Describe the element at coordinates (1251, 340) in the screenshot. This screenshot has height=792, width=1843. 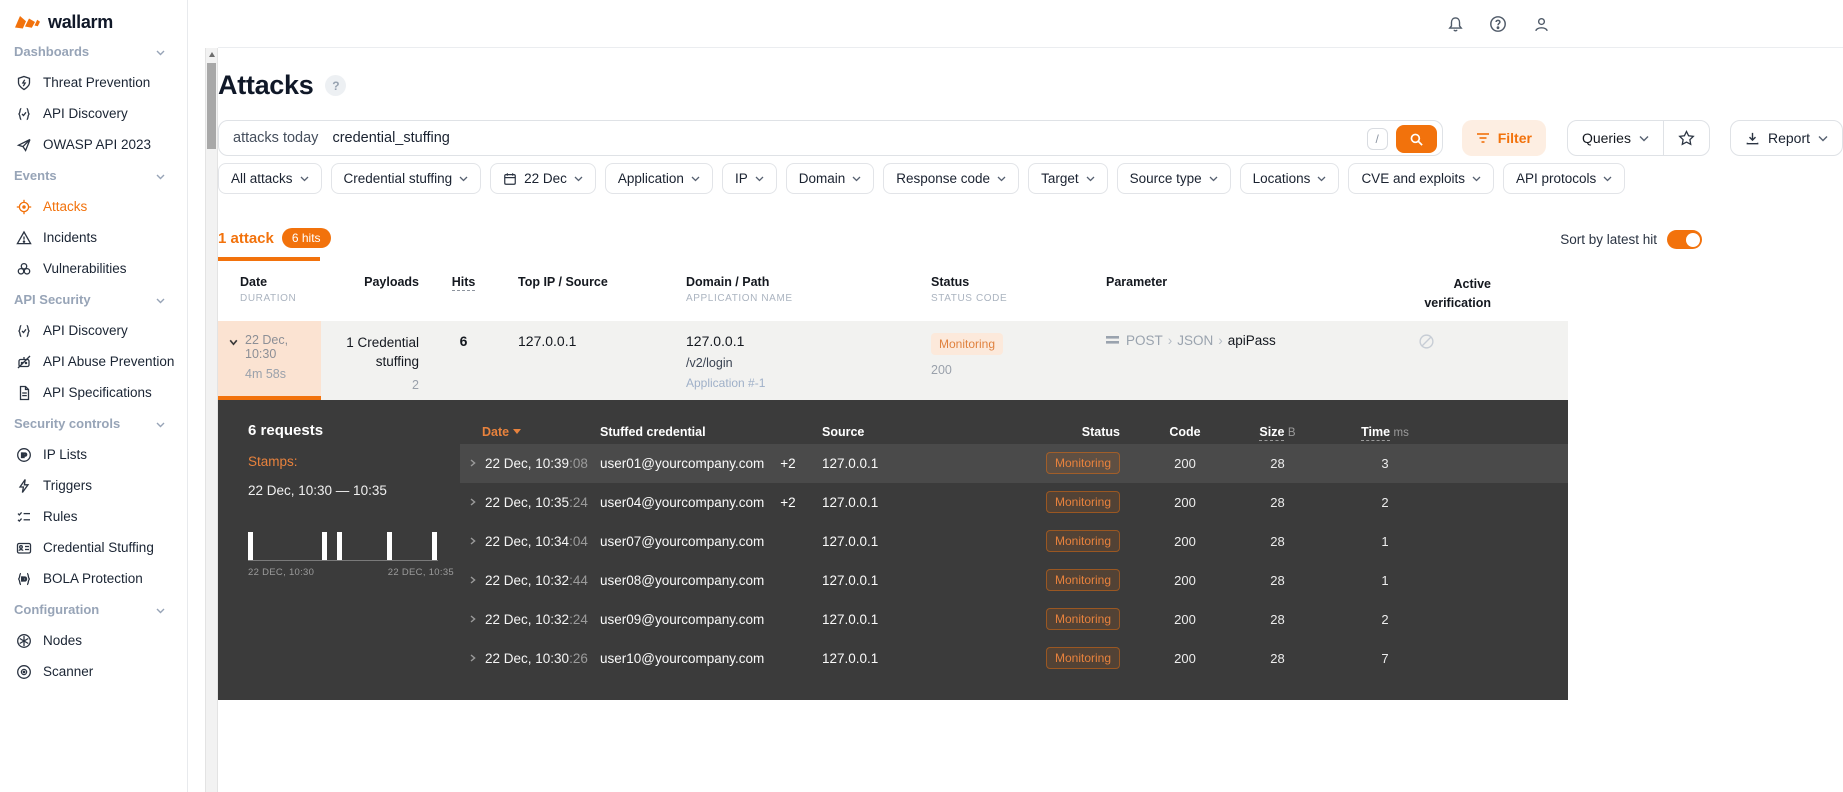
I see `parameter-name: apiPass` at that location.